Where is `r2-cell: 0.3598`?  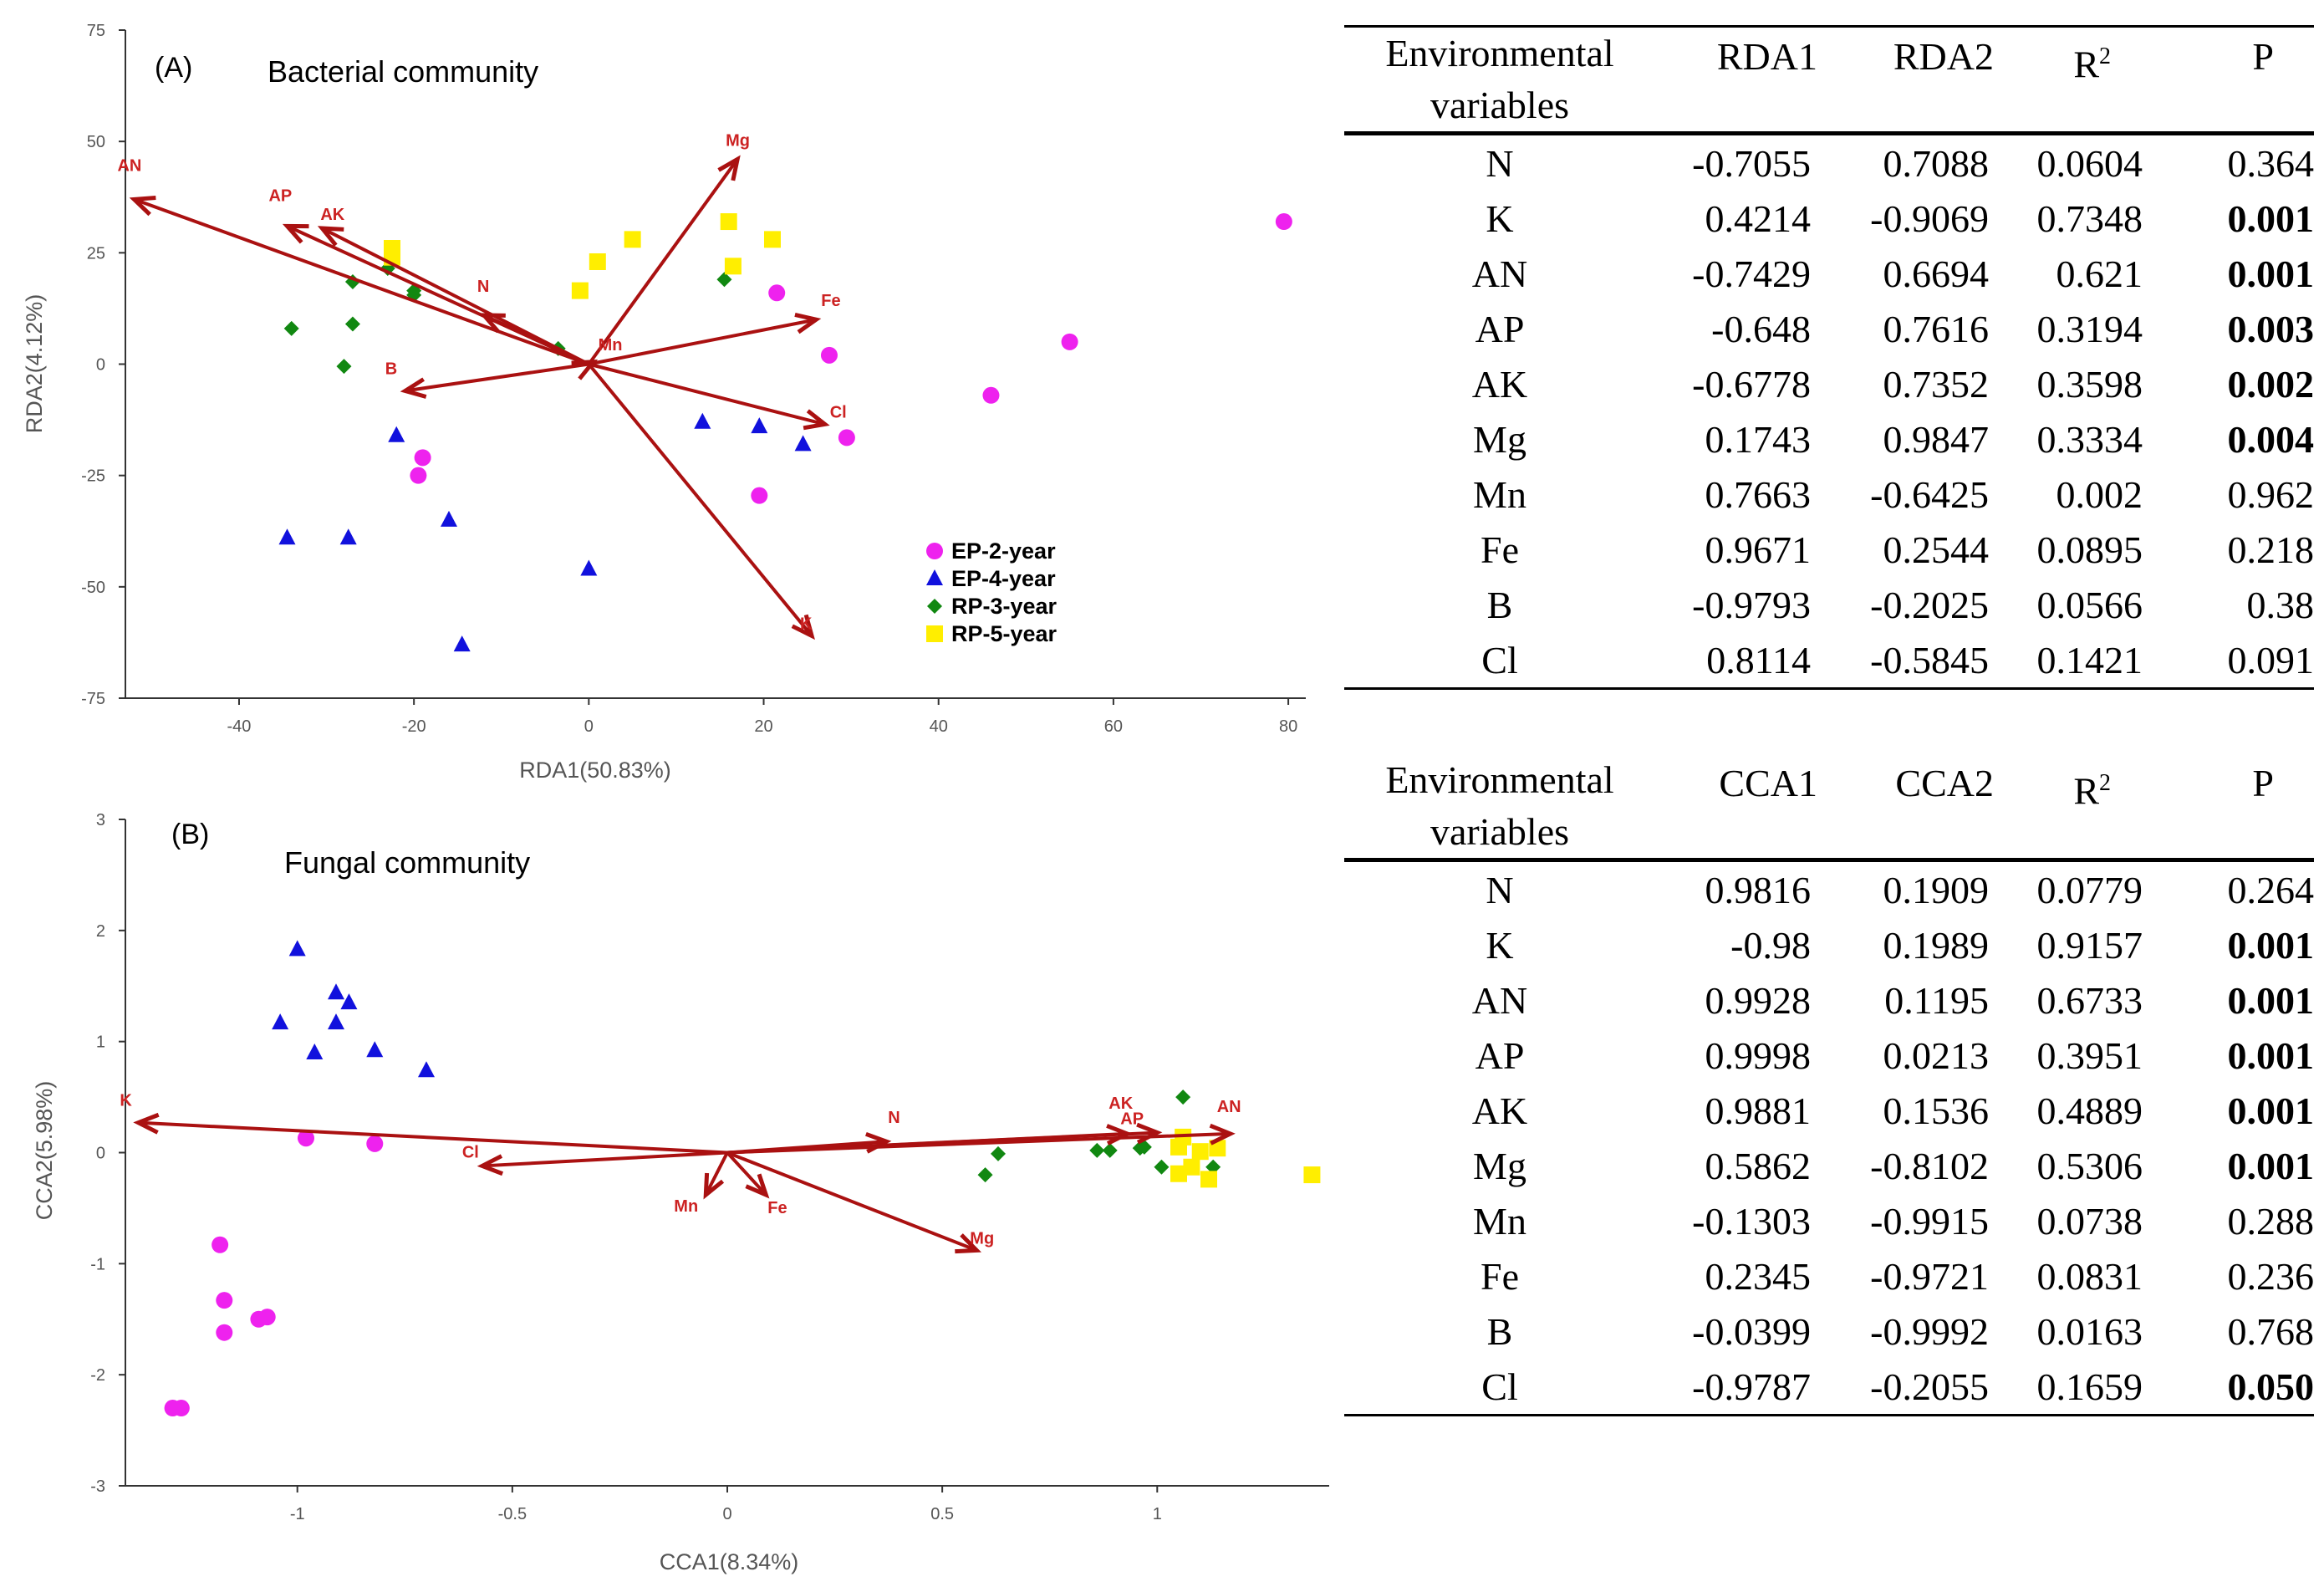 r2-cell: 0.3598 is located at coordinates (2089, 384).